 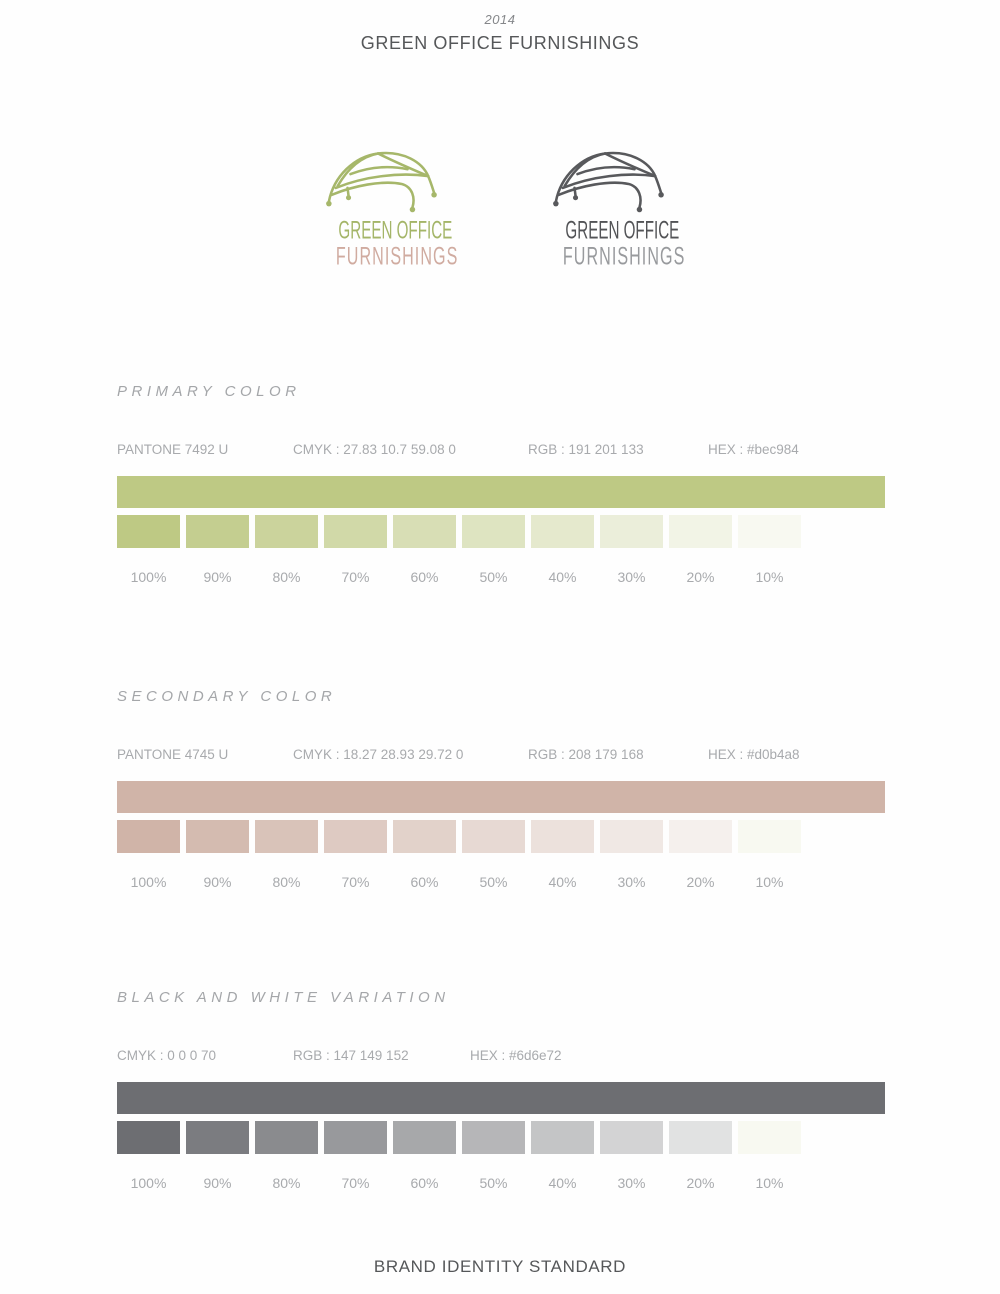 What do you see at coordinates (500, 1266) in the screenshot?
I see `footer-title: BRAND IDENTITY STANDARD` at bounding box center [500, 1266].